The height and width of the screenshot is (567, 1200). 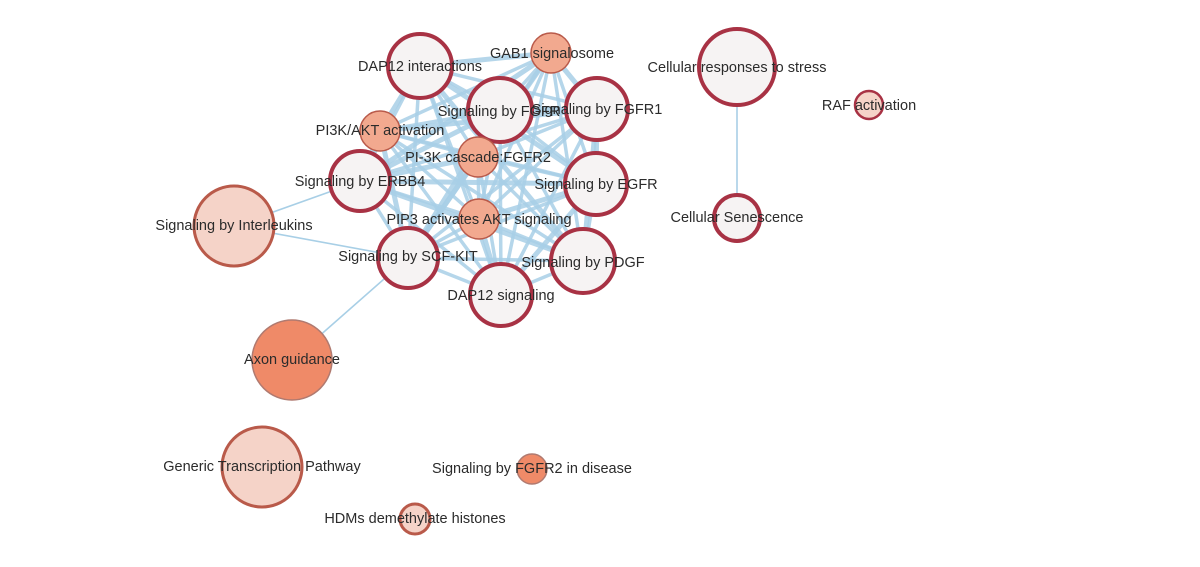 I want to click on node-label-signaling-by-erbb4: Signaling by ERBB4, so click(x=360, y=182).